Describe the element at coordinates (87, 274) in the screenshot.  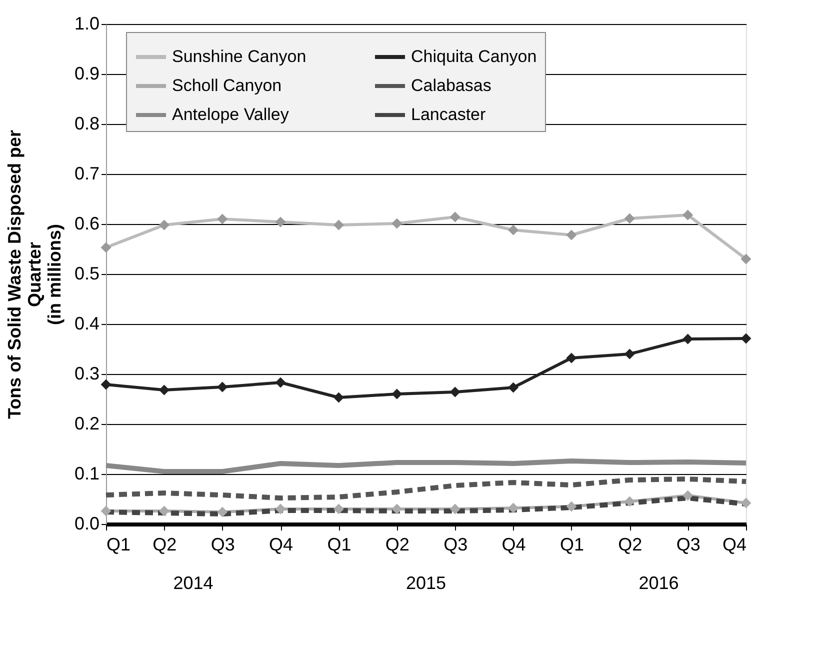
I see `y-tick-label: 0.5` at that location.